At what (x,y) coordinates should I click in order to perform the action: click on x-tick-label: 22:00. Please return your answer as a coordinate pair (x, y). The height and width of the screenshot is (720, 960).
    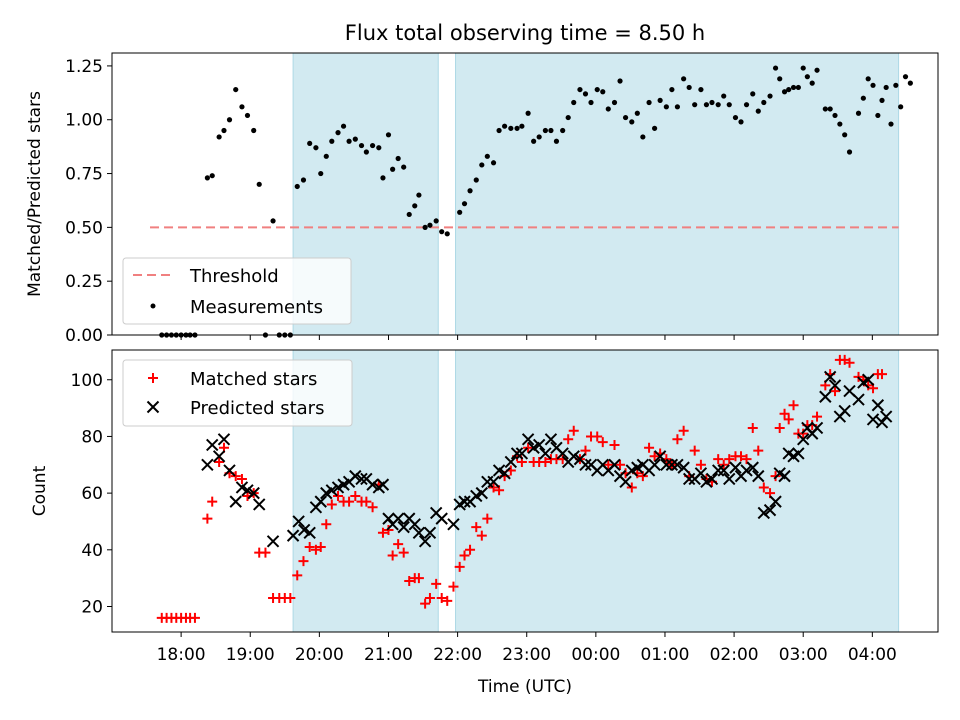
    Looking at the image, I should click on (457, 655).